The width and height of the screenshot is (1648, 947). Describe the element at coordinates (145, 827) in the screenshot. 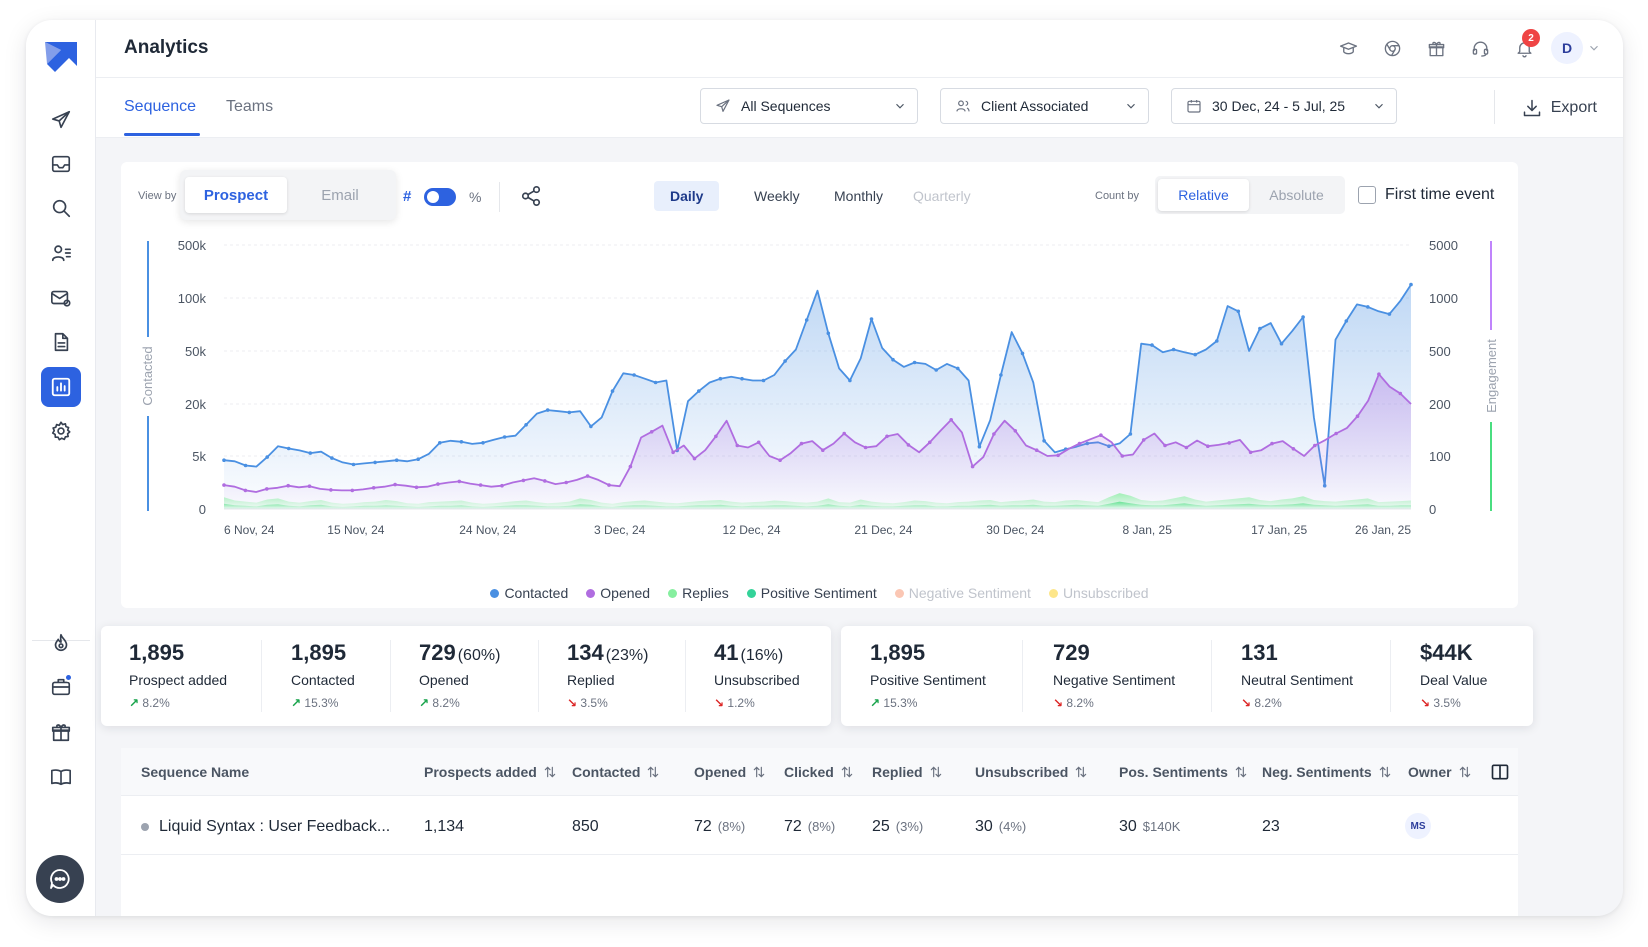

I see `status-dot` at that location.